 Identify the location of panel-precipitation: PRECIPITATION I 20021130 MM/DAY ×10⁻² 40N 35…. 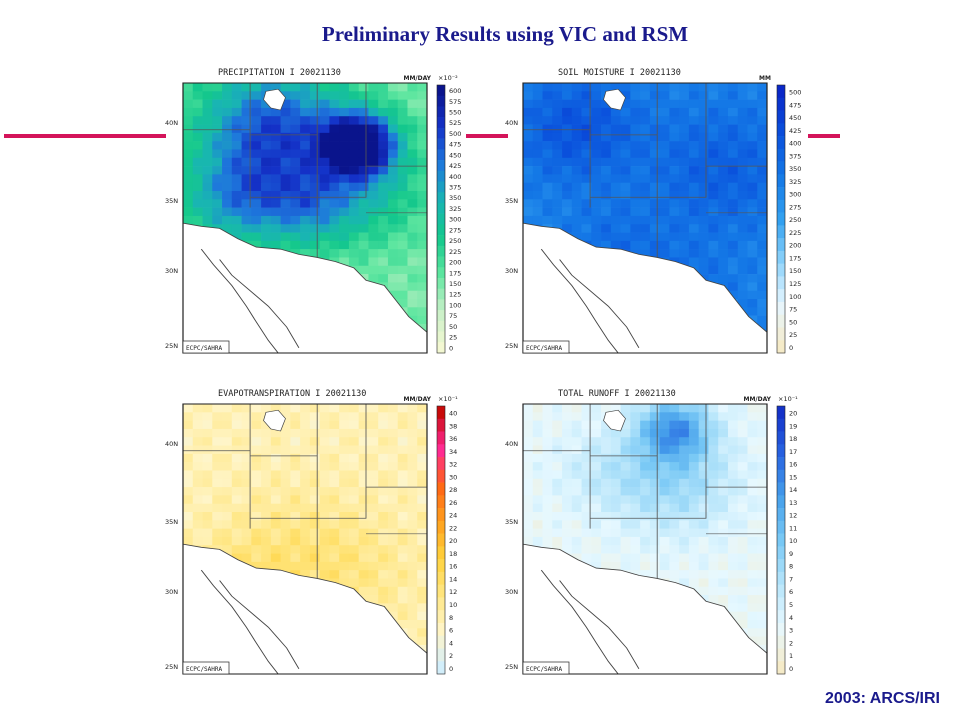
(313, 211).